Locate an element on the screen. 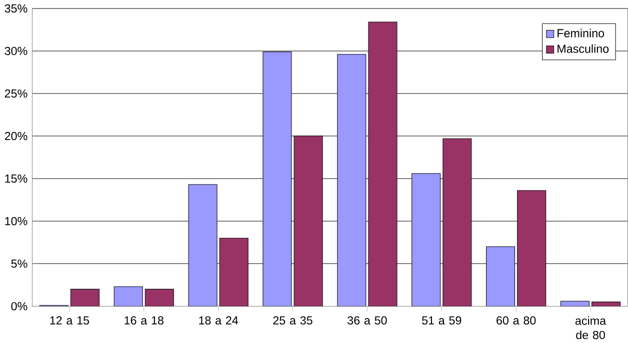 This screenshot has width=628, height=343. y-tick-label: 30% is located at coordinates (16, 50).